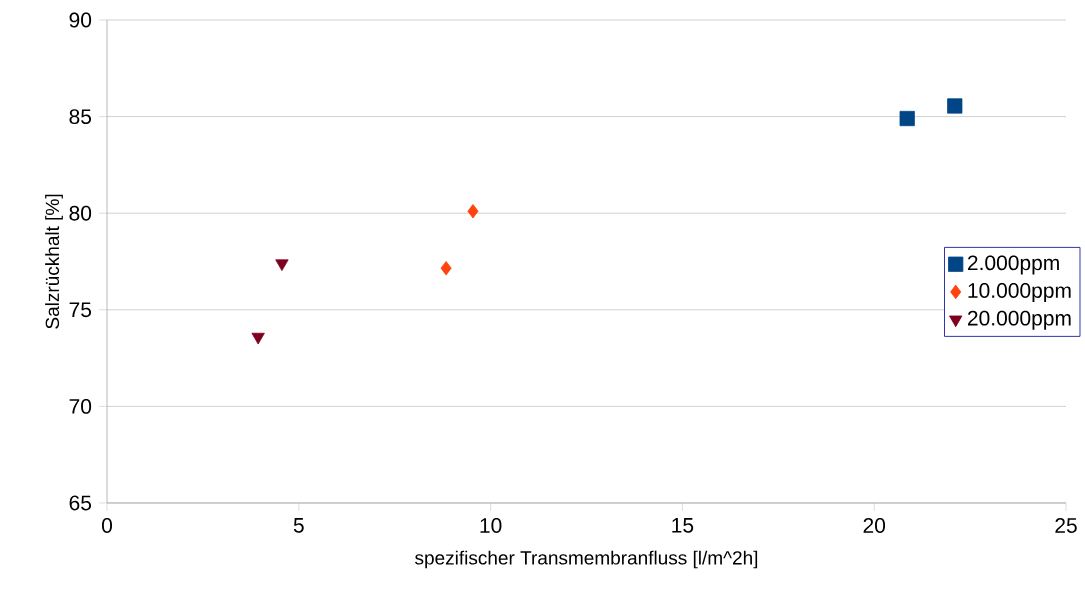 The height and width of the screenshot is (597, 1085). What do you see at coordinates (586, 559) in the screenshot?
I see `x-axis-title: spezifischer Transmembranfluss [l/m^2h]` at bounding box center [586, 559].